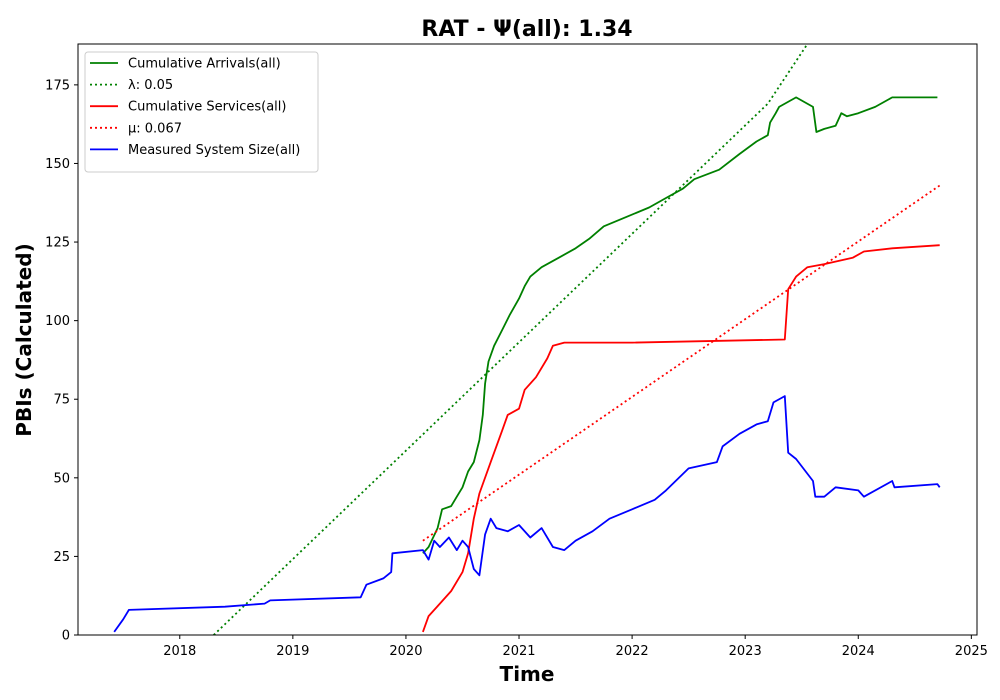 Image resolution: width=1000 pixels, height=700 pixels. What do you see at coordinates (745, 651) in the screenshot?
I see `x-tick-label: 2023` at bounding box center [745, 651].